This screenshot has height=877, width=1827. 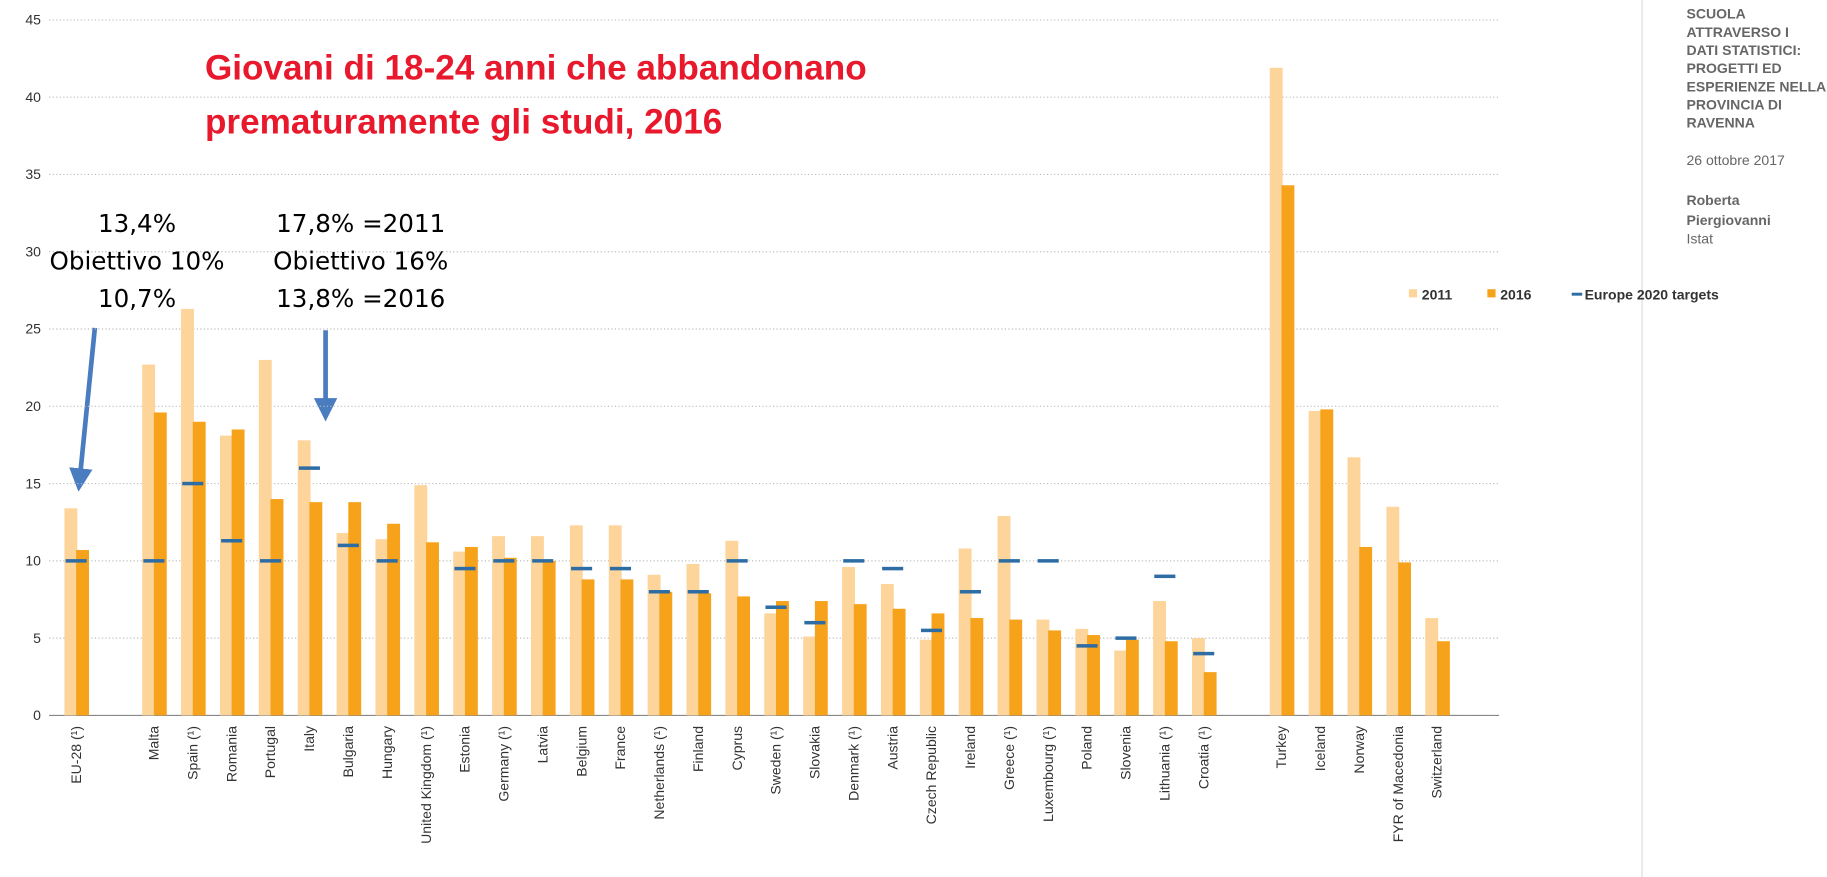 What do you see at coordinates (1437, 295) in the screenshot?
I see `legend-label: 2011` at bounding box center [1437, 295].